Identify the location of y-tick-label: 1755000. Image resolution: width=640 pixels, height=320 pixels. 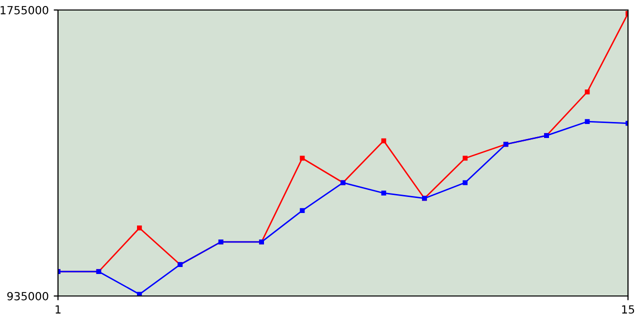
(24, 10).